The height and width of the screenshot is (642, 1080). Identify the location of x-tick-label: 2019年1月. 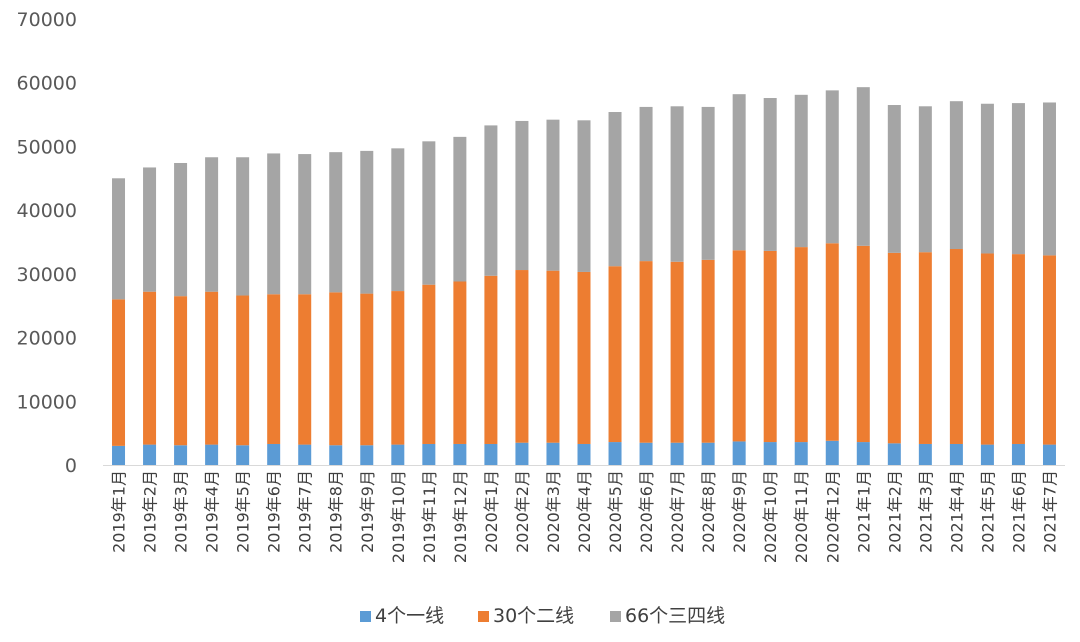
(119, 511).